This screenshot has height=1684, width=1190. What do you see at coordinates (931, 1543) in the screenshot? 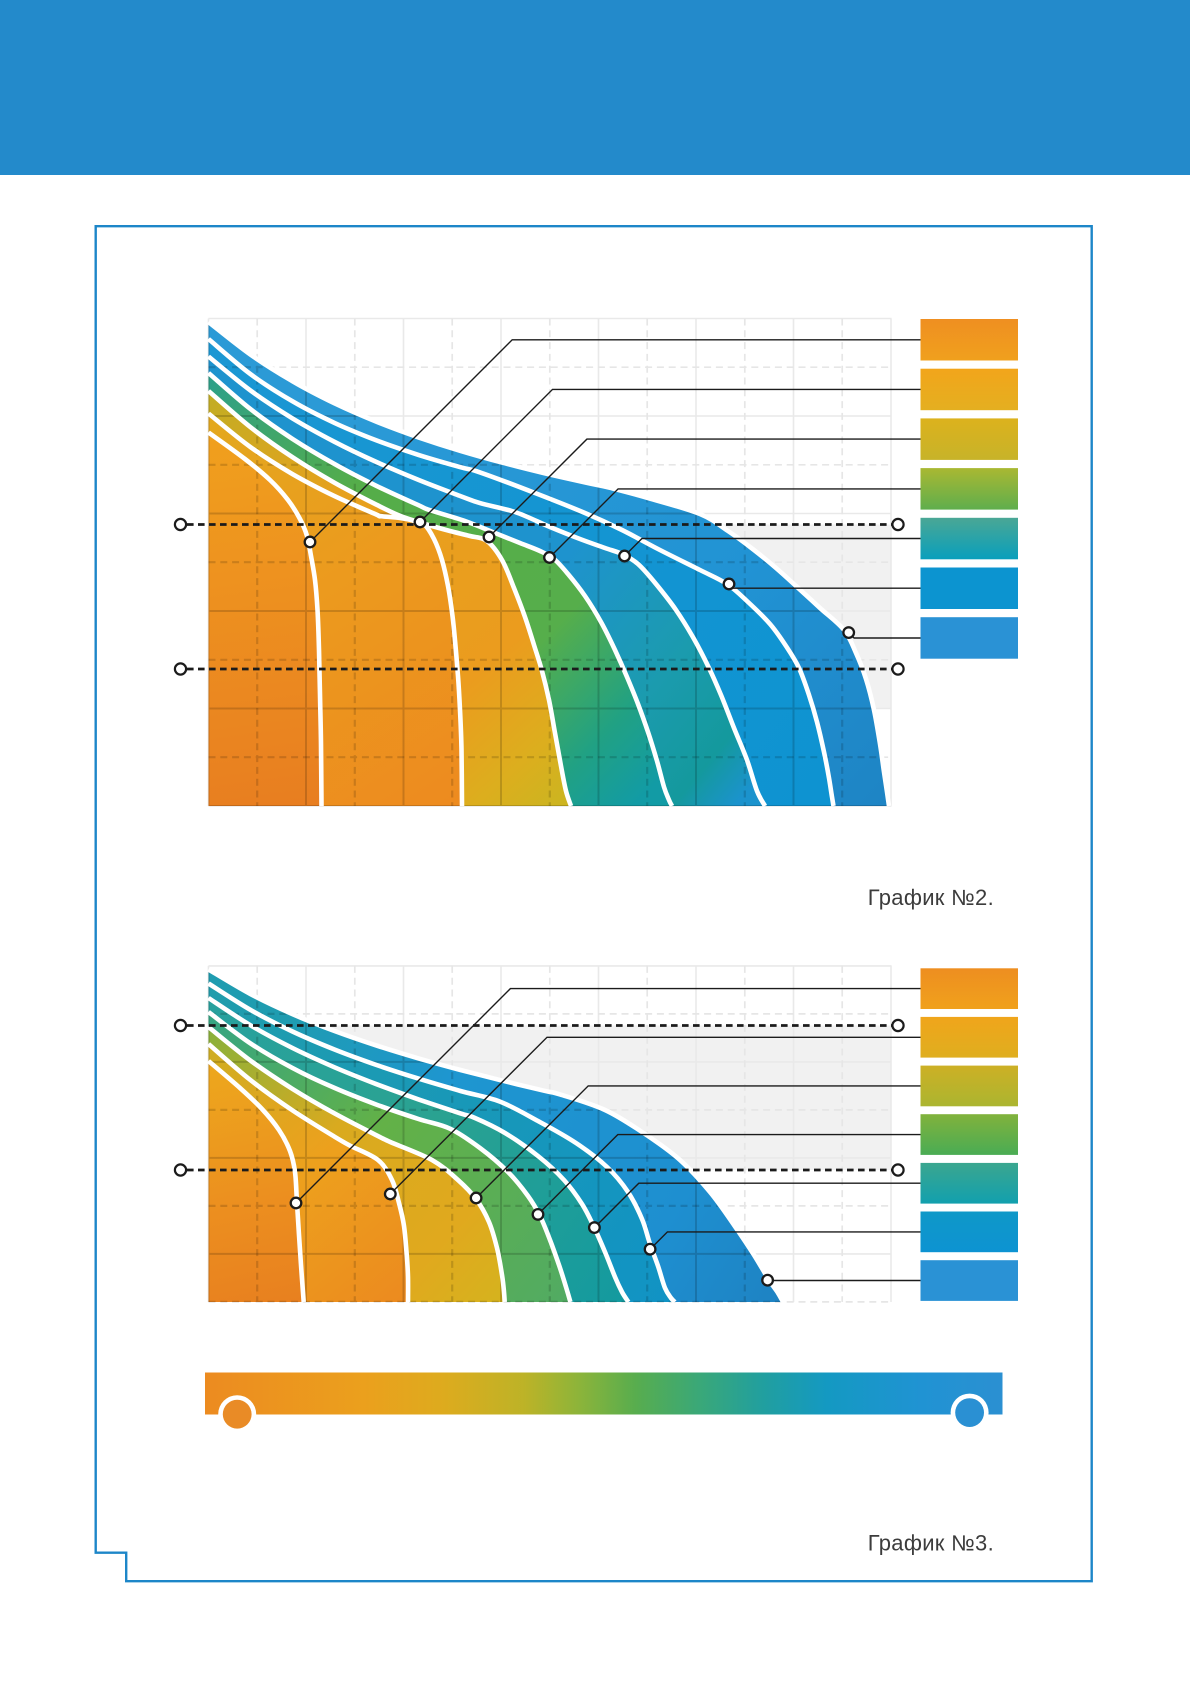
I see `svg-text: График №3.` at bounding box center [931, 1543].